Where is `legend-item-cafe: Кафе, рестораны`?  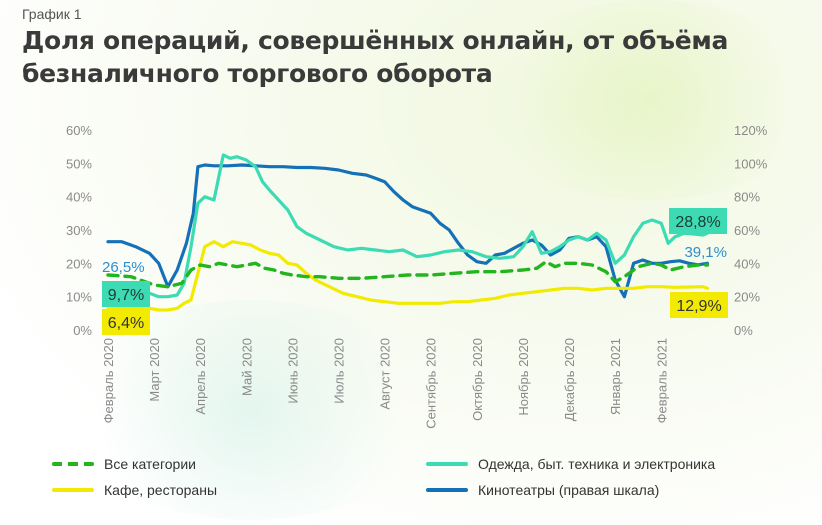
legend-item-cafe: Кафе, рестораны is located at coordinates (134, 490).